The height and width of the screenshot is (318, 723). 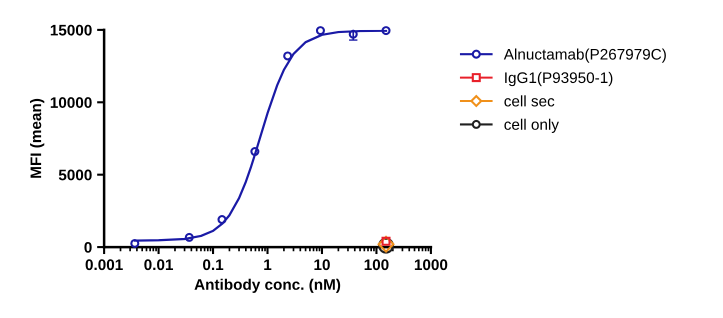 I want to click on y-tick-label: 15000, so click(x=71, y=30).